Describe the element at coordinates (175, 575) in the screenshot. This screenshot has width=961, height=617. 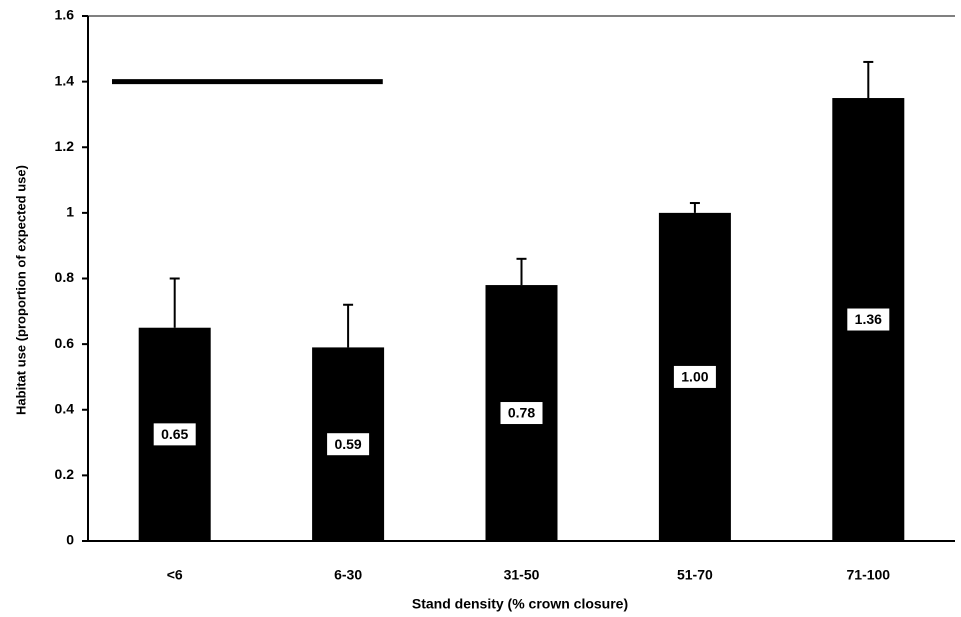
I see `x-tick-label: <6` at that location.